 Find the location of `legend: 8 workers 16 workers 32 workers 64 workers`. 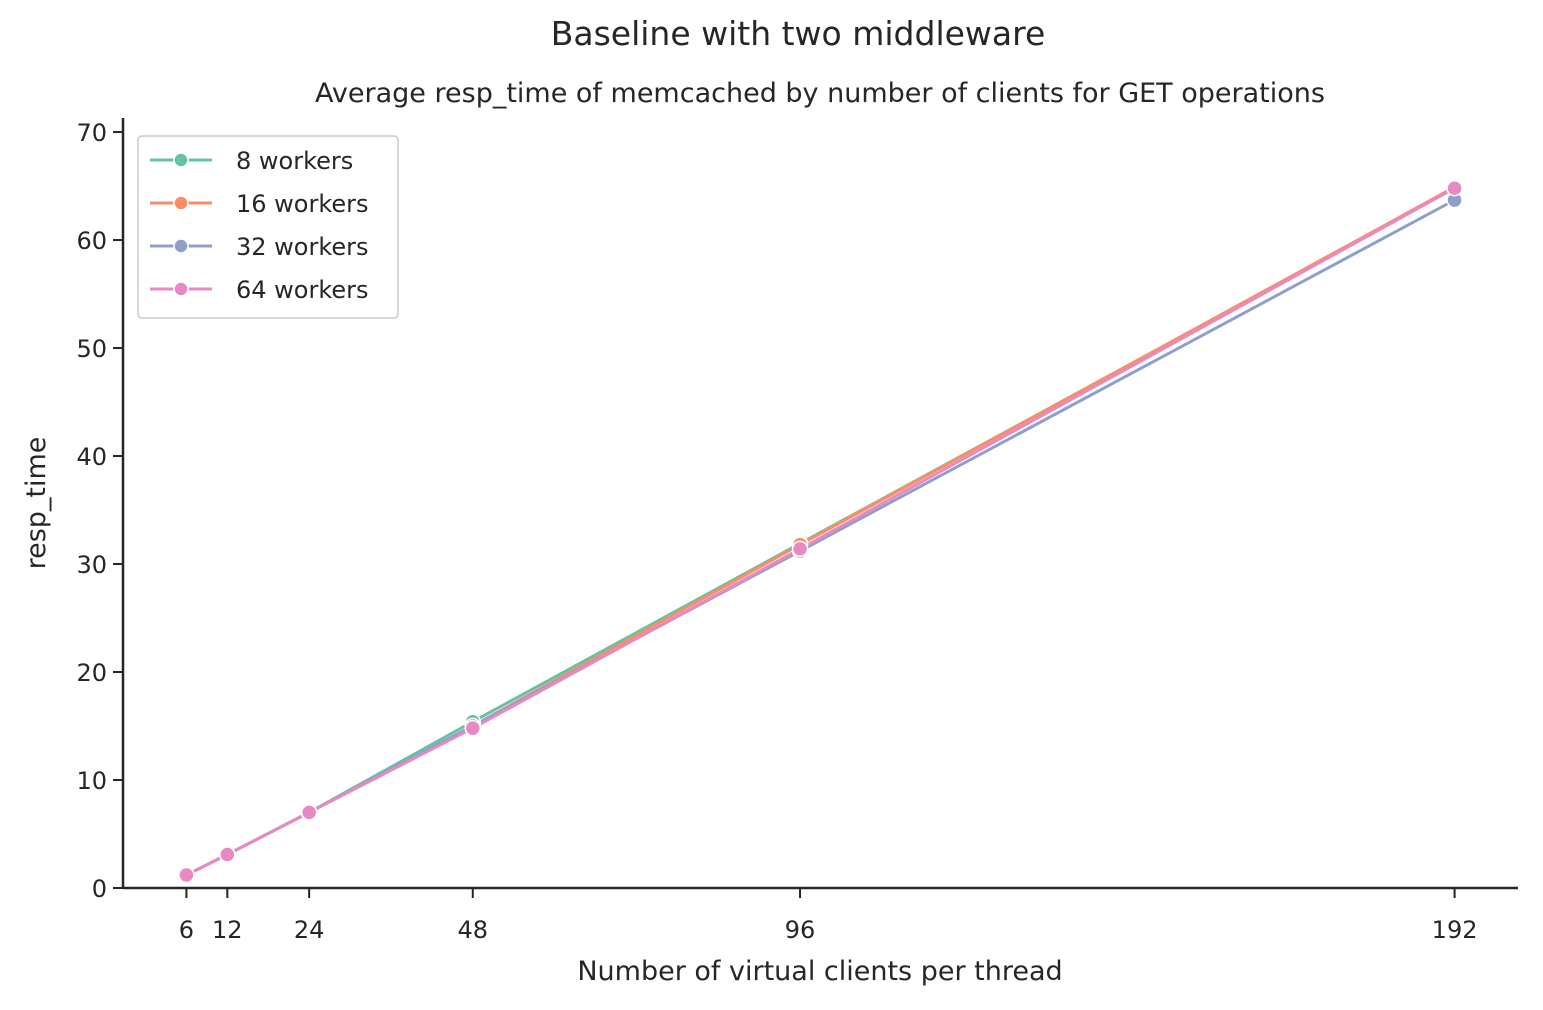

legend: 8 workers 16 workers 32 workers 64 workers is located at coordinates (268, 227).